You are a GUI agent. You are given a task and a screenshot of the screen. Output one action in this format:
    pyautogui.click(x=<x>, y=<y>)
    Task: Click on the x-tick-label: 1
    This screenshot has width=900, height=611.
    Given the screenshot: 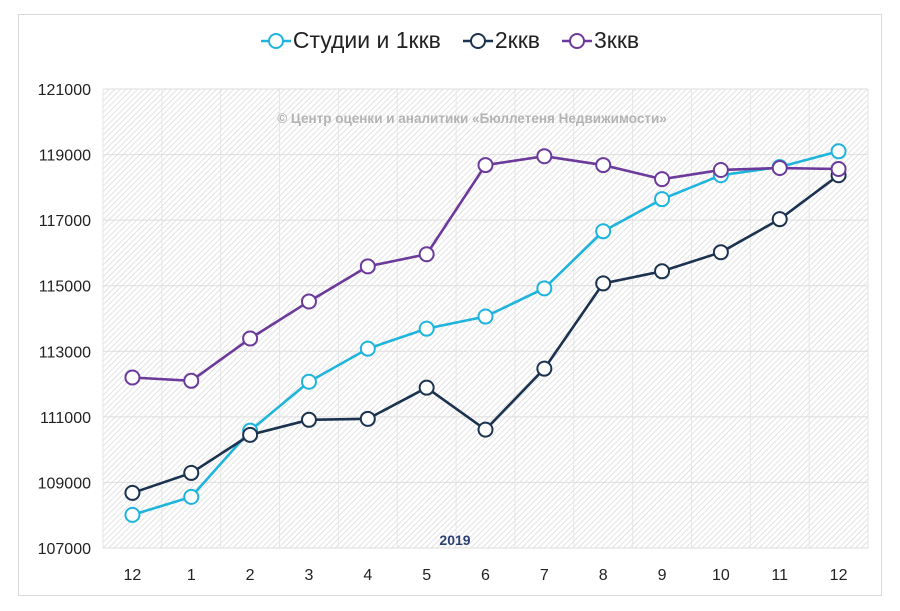 What is the action you would take?
    pyautogui.click(x=191, y=575)
    